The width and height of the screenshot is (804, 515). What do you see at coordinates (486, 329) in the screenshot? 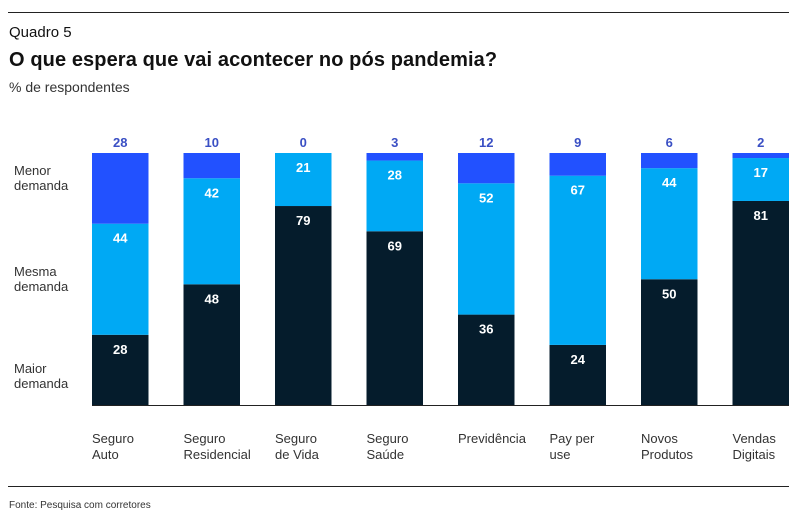
I see `data-label: 36` at bounding box center [486, 329].